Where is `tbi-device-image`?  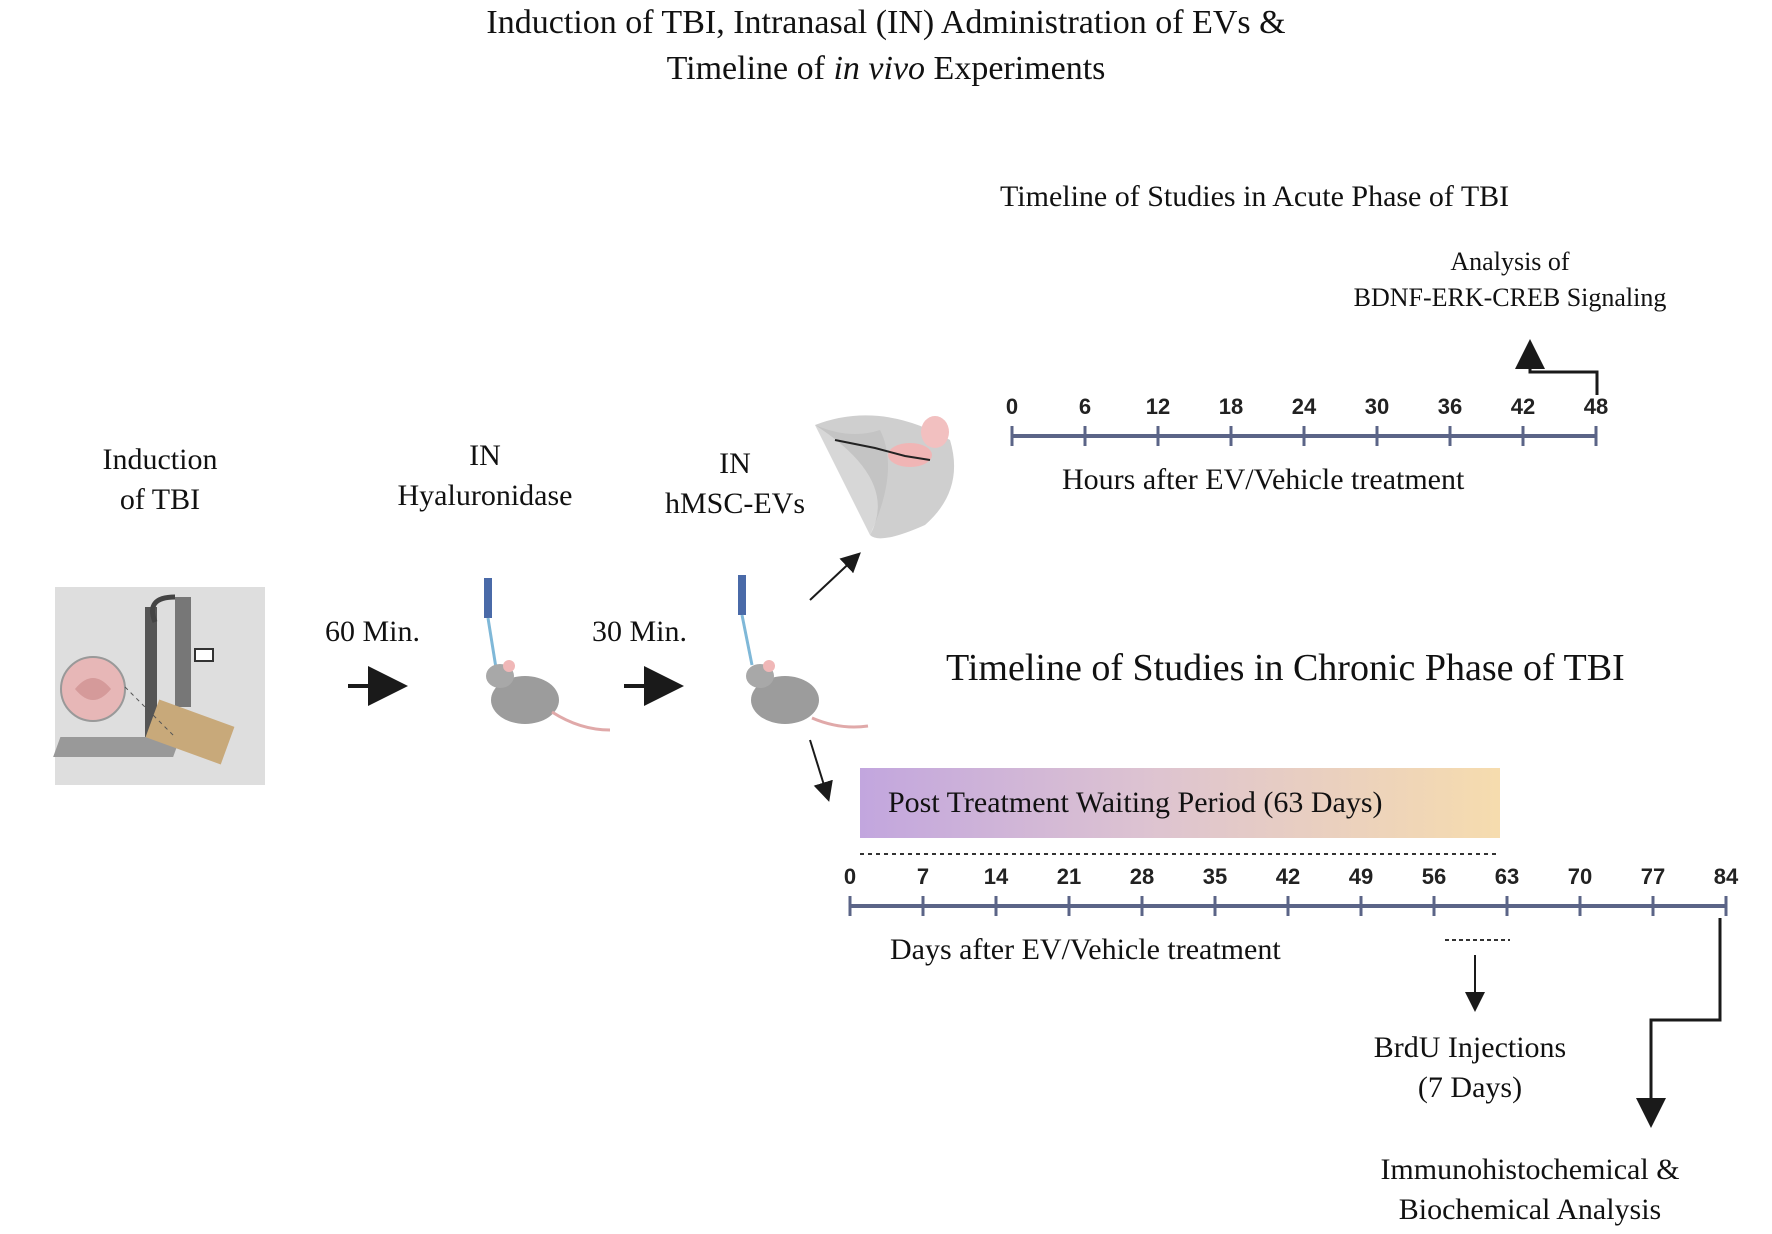
tbi-device-image is located at coordinates (159, 686).